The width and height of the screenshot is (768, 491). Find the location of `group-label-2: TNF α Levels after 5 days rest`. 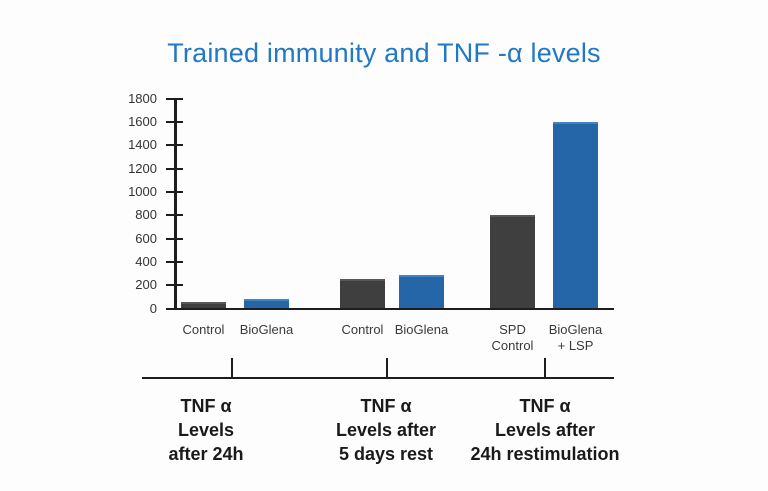

group-label-2: TNF α Levels after 5 days rest is located at coordinates (386, 430).